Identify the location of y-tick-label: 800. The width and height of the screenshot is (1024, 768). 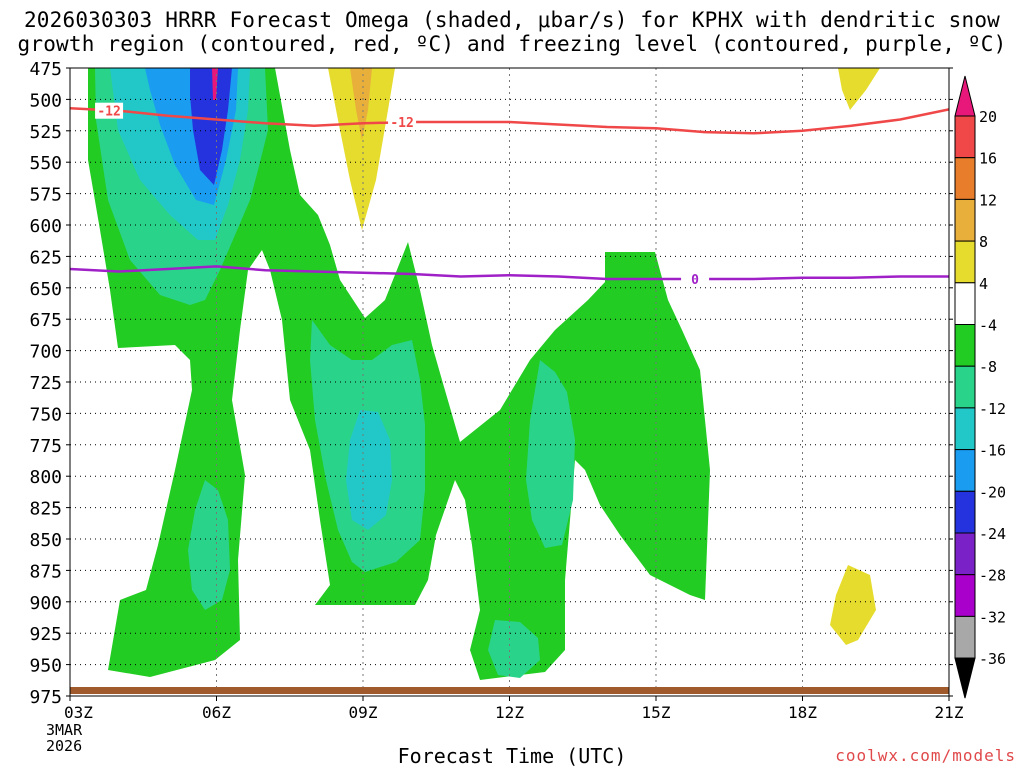
(45, 477).